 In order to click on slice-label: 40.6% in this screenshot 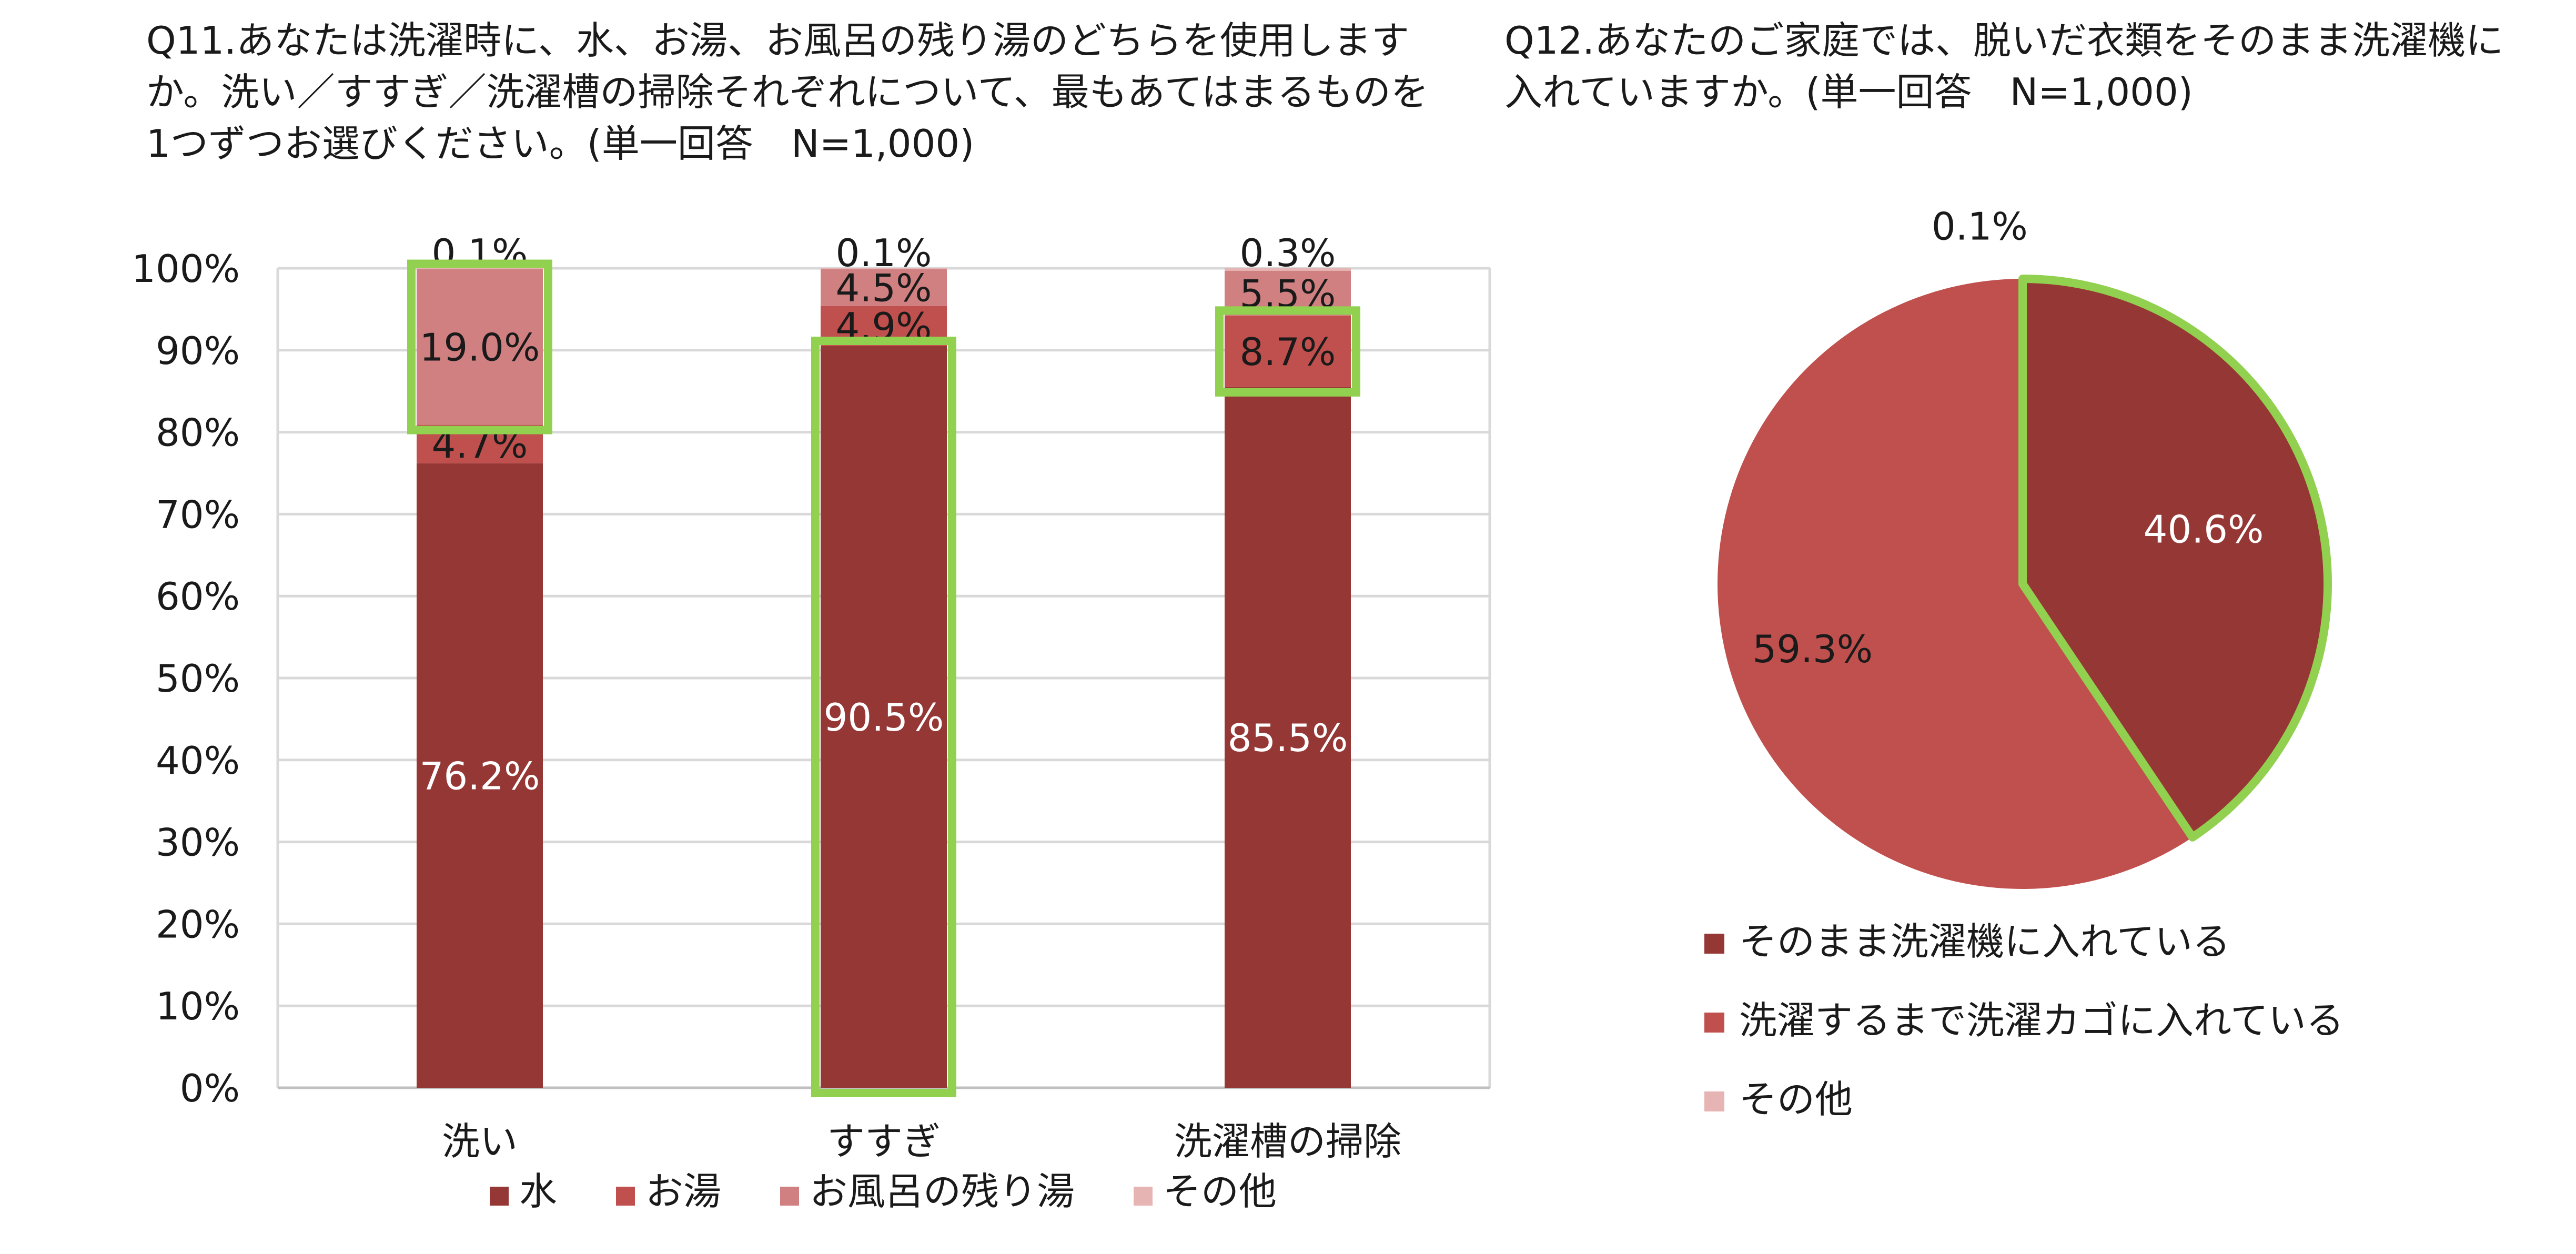, I will do `click(2204, 529)`.